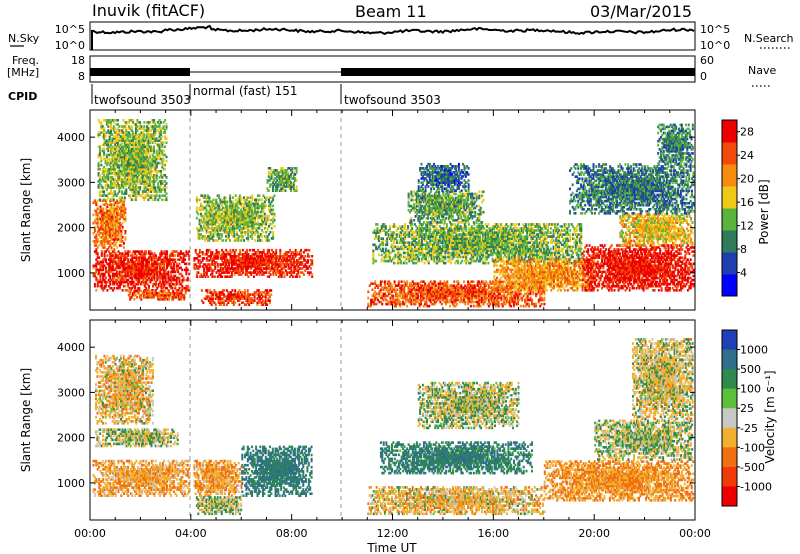  I want to click on freq-tick-top: 18, so click(78, 60).